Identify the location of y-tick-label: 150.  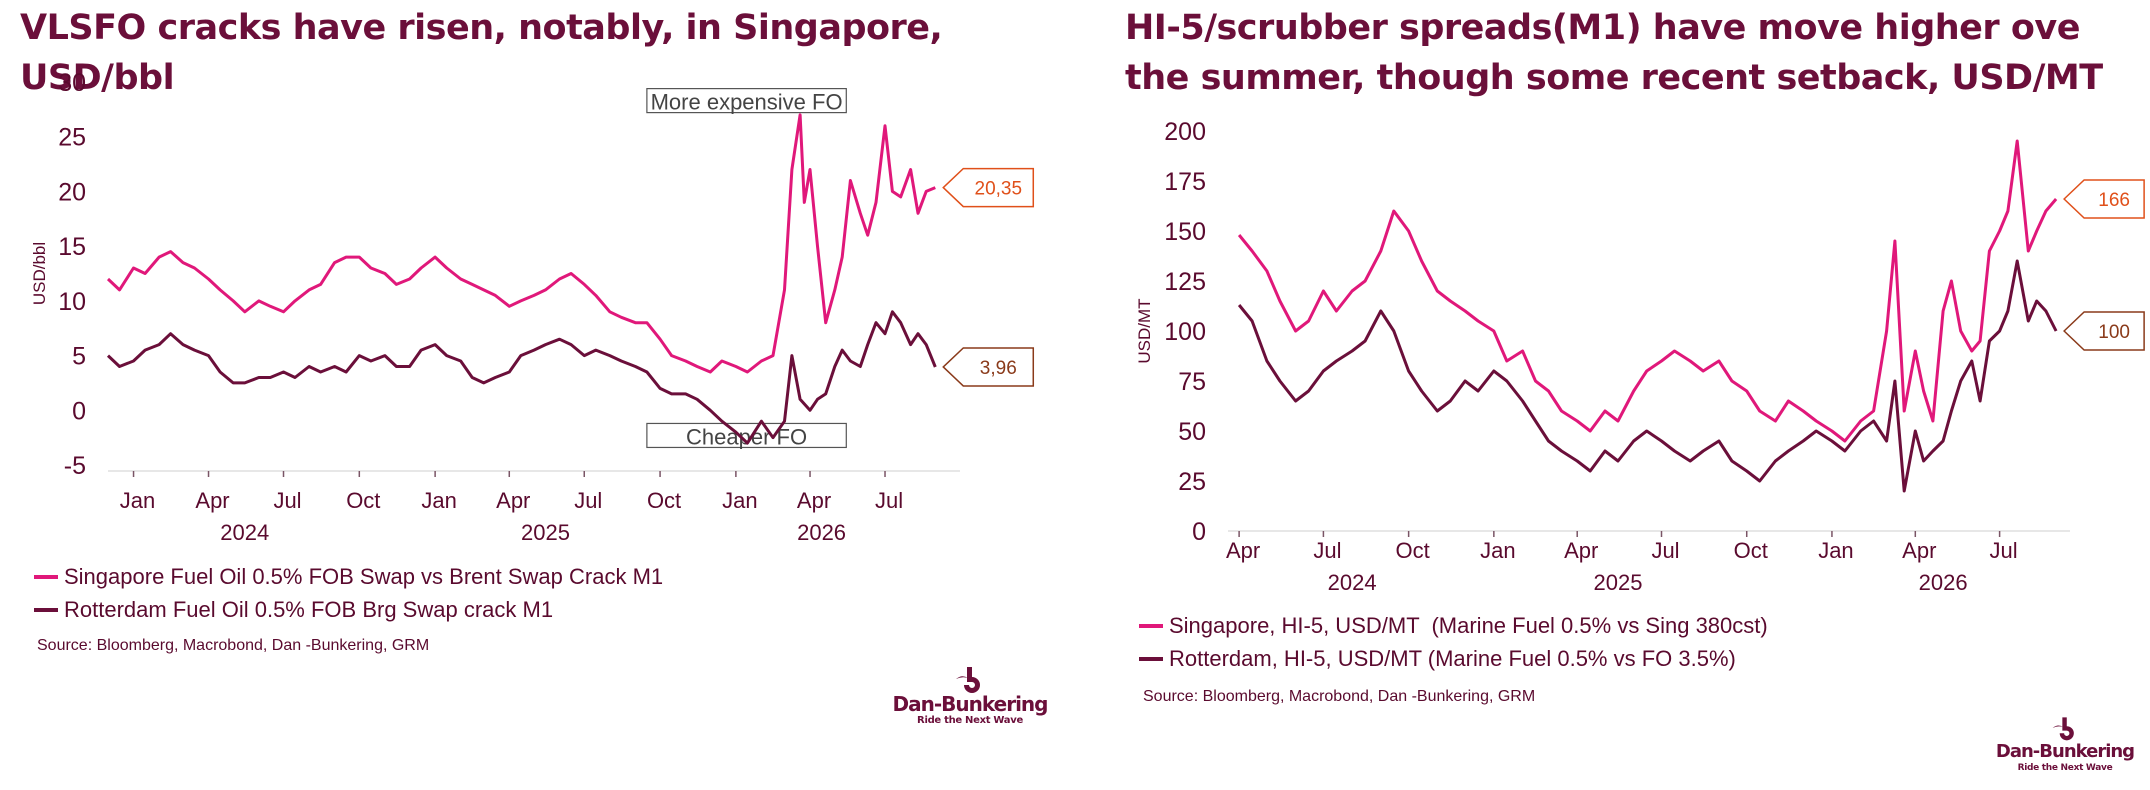
(1185, 232).